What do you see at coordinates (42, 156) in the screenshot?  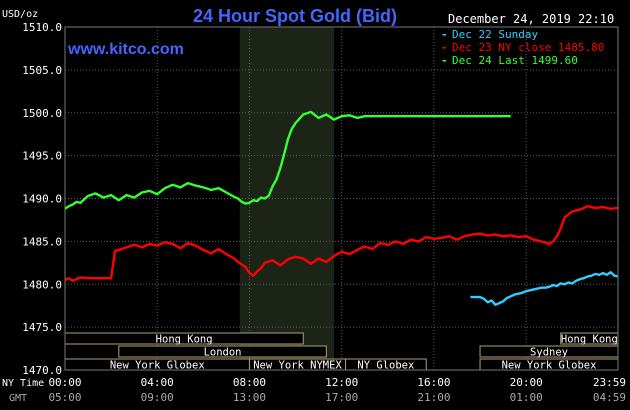 I see `y-tick-label: 1495.0` at bounding box center [42, 156].